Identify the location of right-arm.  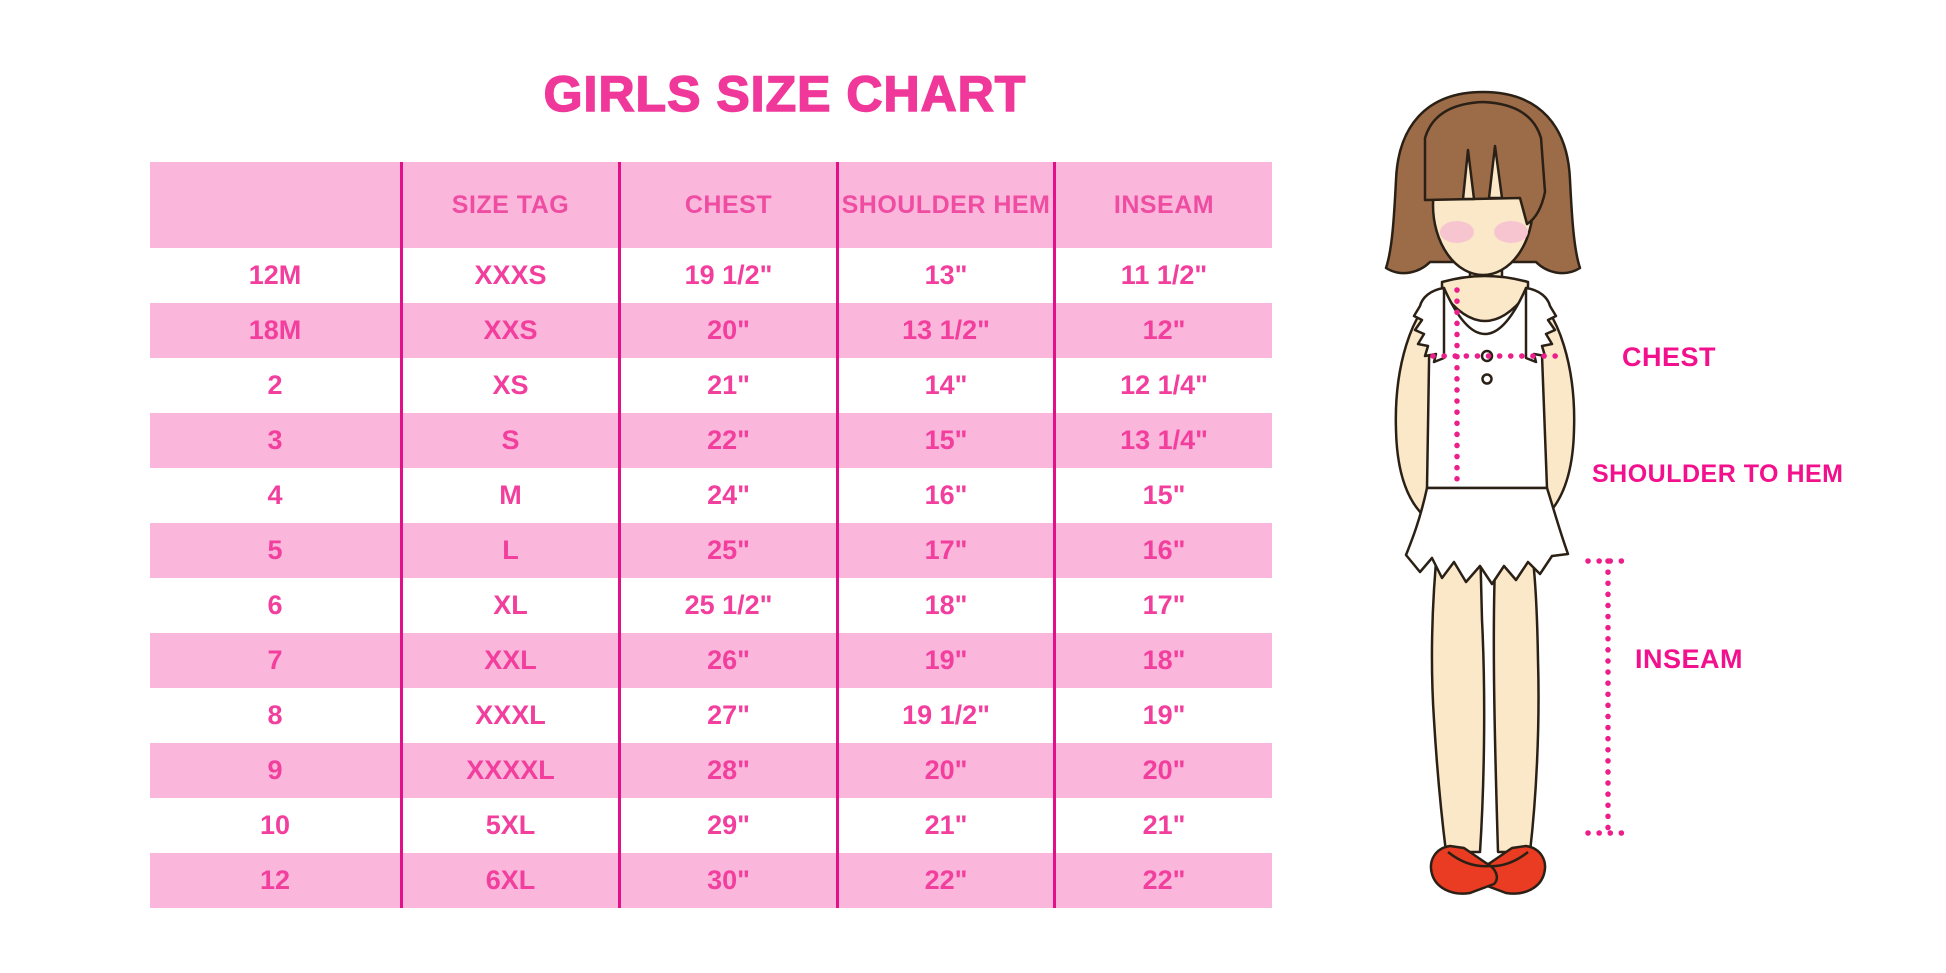
(1547, 404).